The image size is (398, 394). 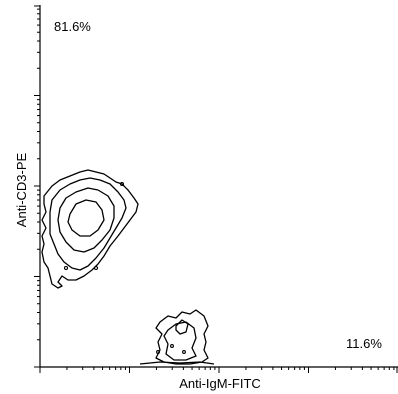 I want to click on x-axis-ticks, so click(x=218, y=370).